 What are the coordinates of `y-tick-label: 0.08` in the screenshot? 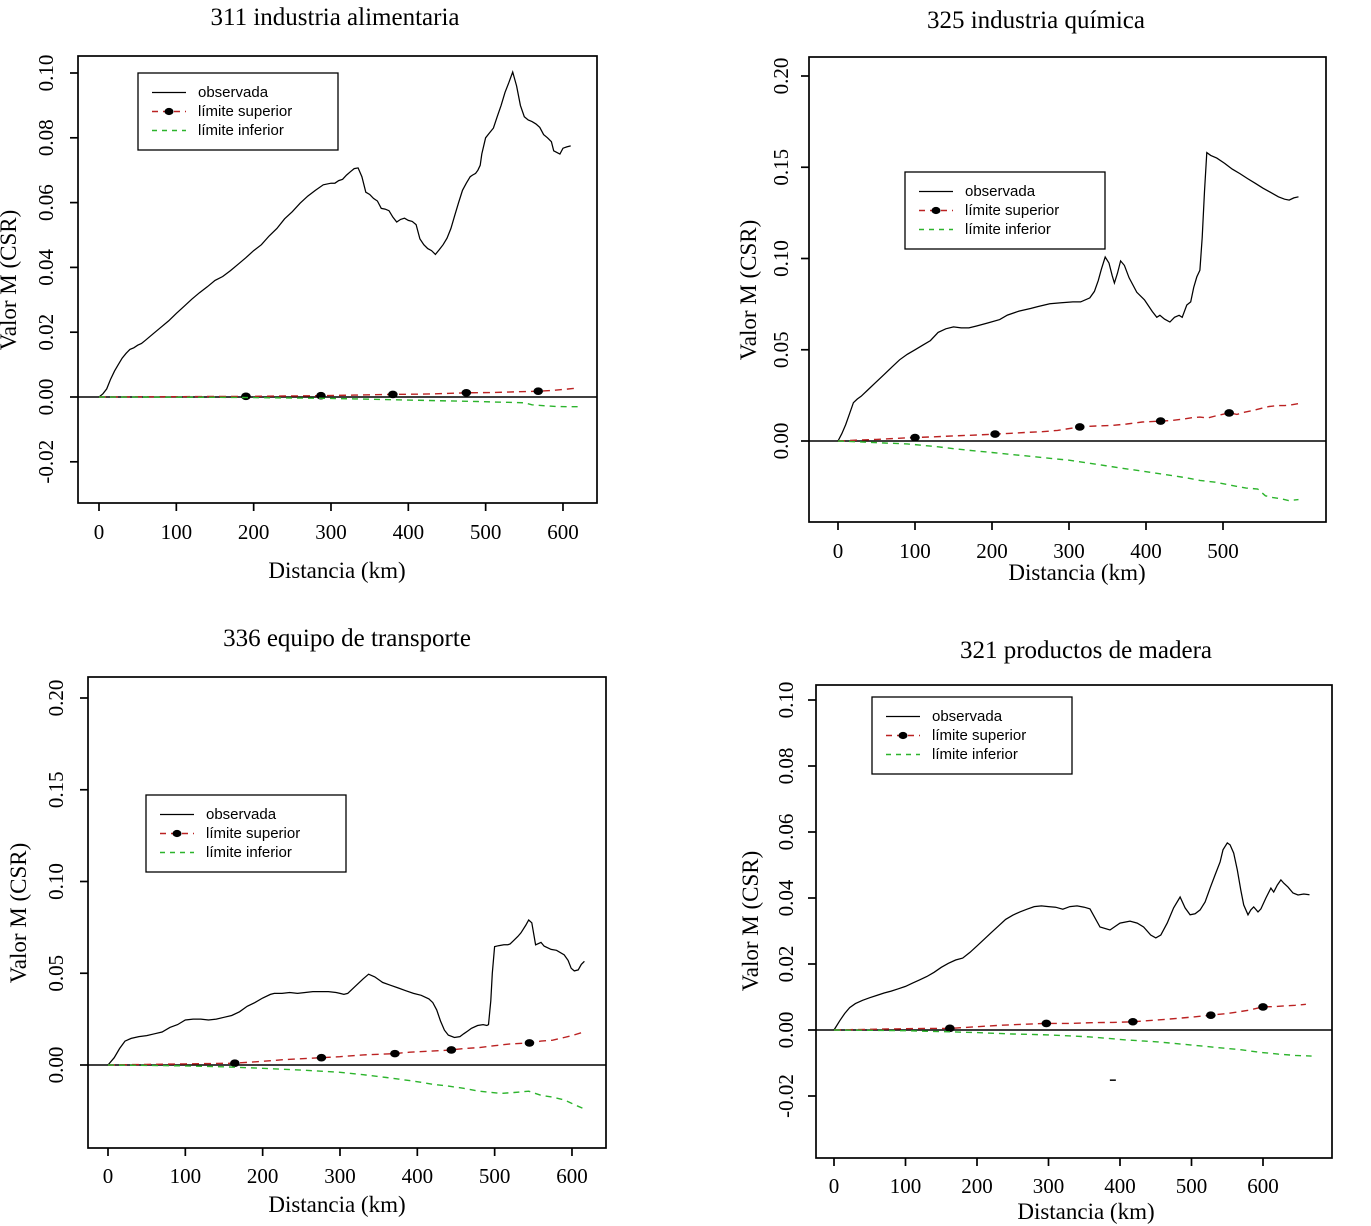 It's located at (46, 137).